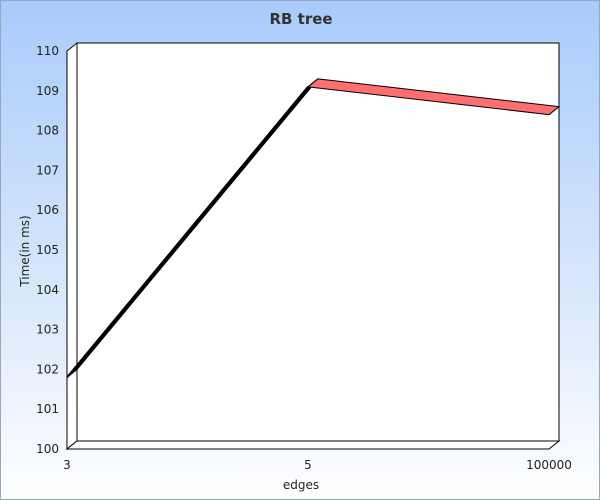 This screenshot has width=600, height=500. Describe the element at coordinates (25, 251) in the screenshot. I see `y-axis-label: Time(in ms)` at that location.